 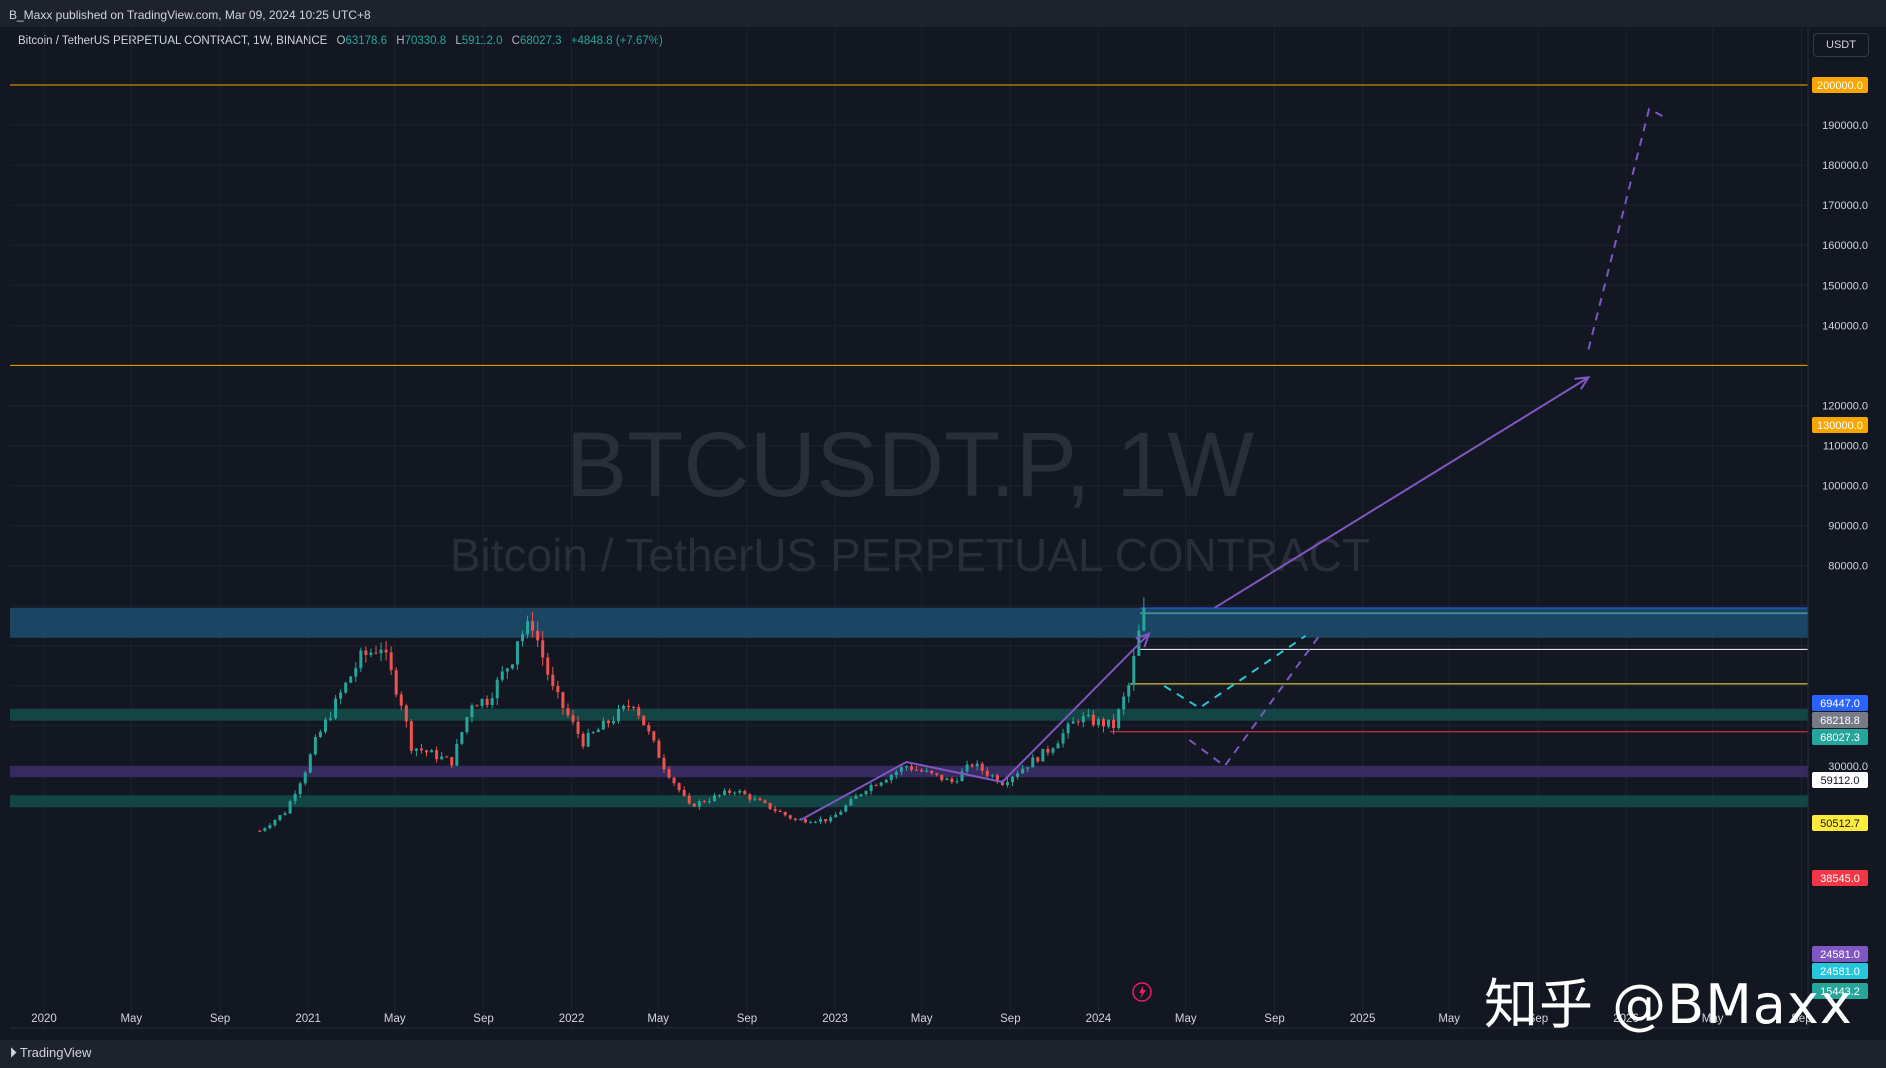 What do you see at coordinates (1840, 85) in the screenshot?
I see `price-label: 200000.0` at bounding box center [1840, 85].